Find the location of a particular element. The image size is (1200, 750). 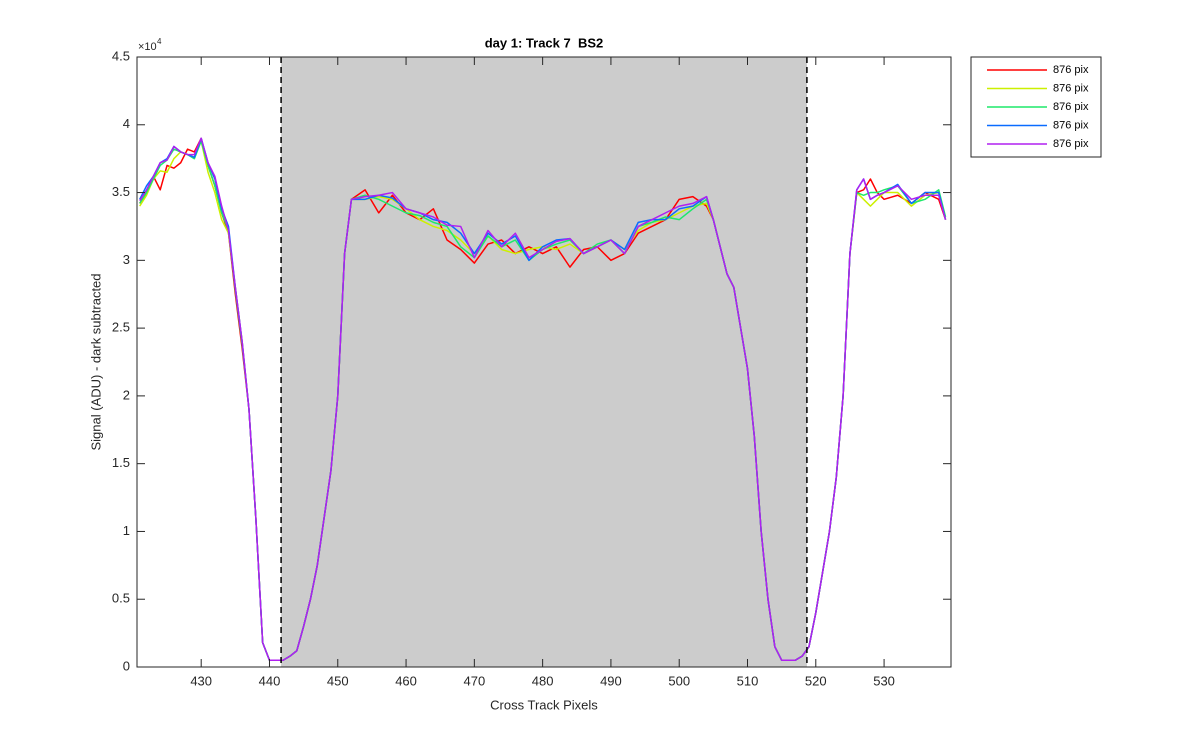

y-tick-label: 0.5 is located at coordinates (121, 598).